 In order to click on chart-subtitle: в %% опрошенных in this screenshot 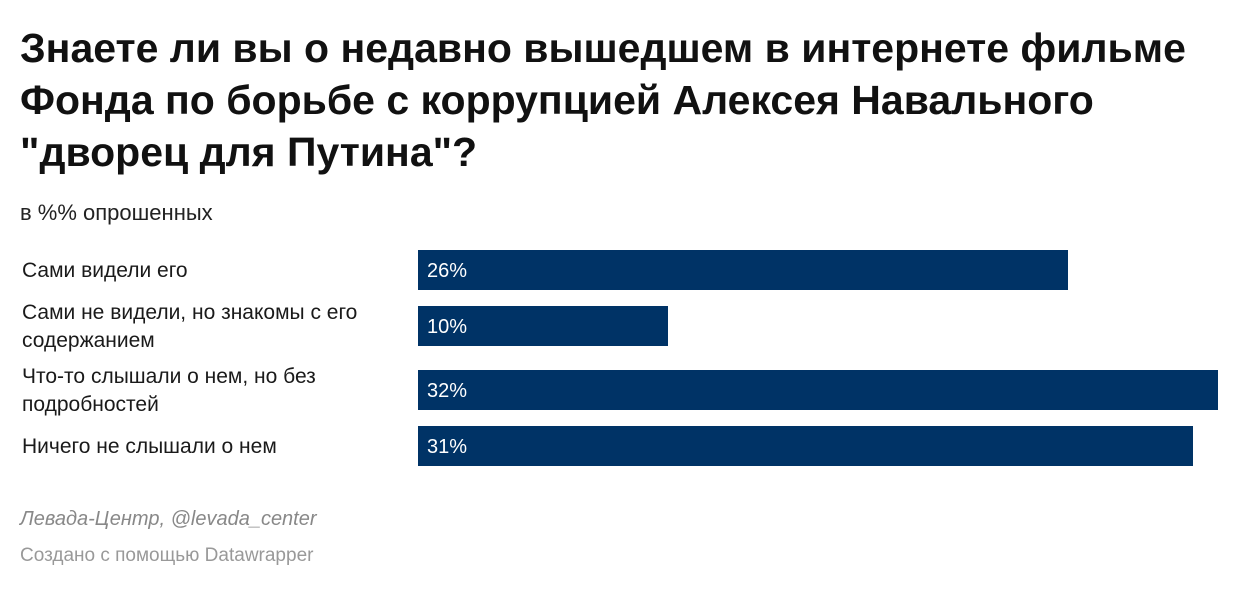, I will do `click(116, 212)`.